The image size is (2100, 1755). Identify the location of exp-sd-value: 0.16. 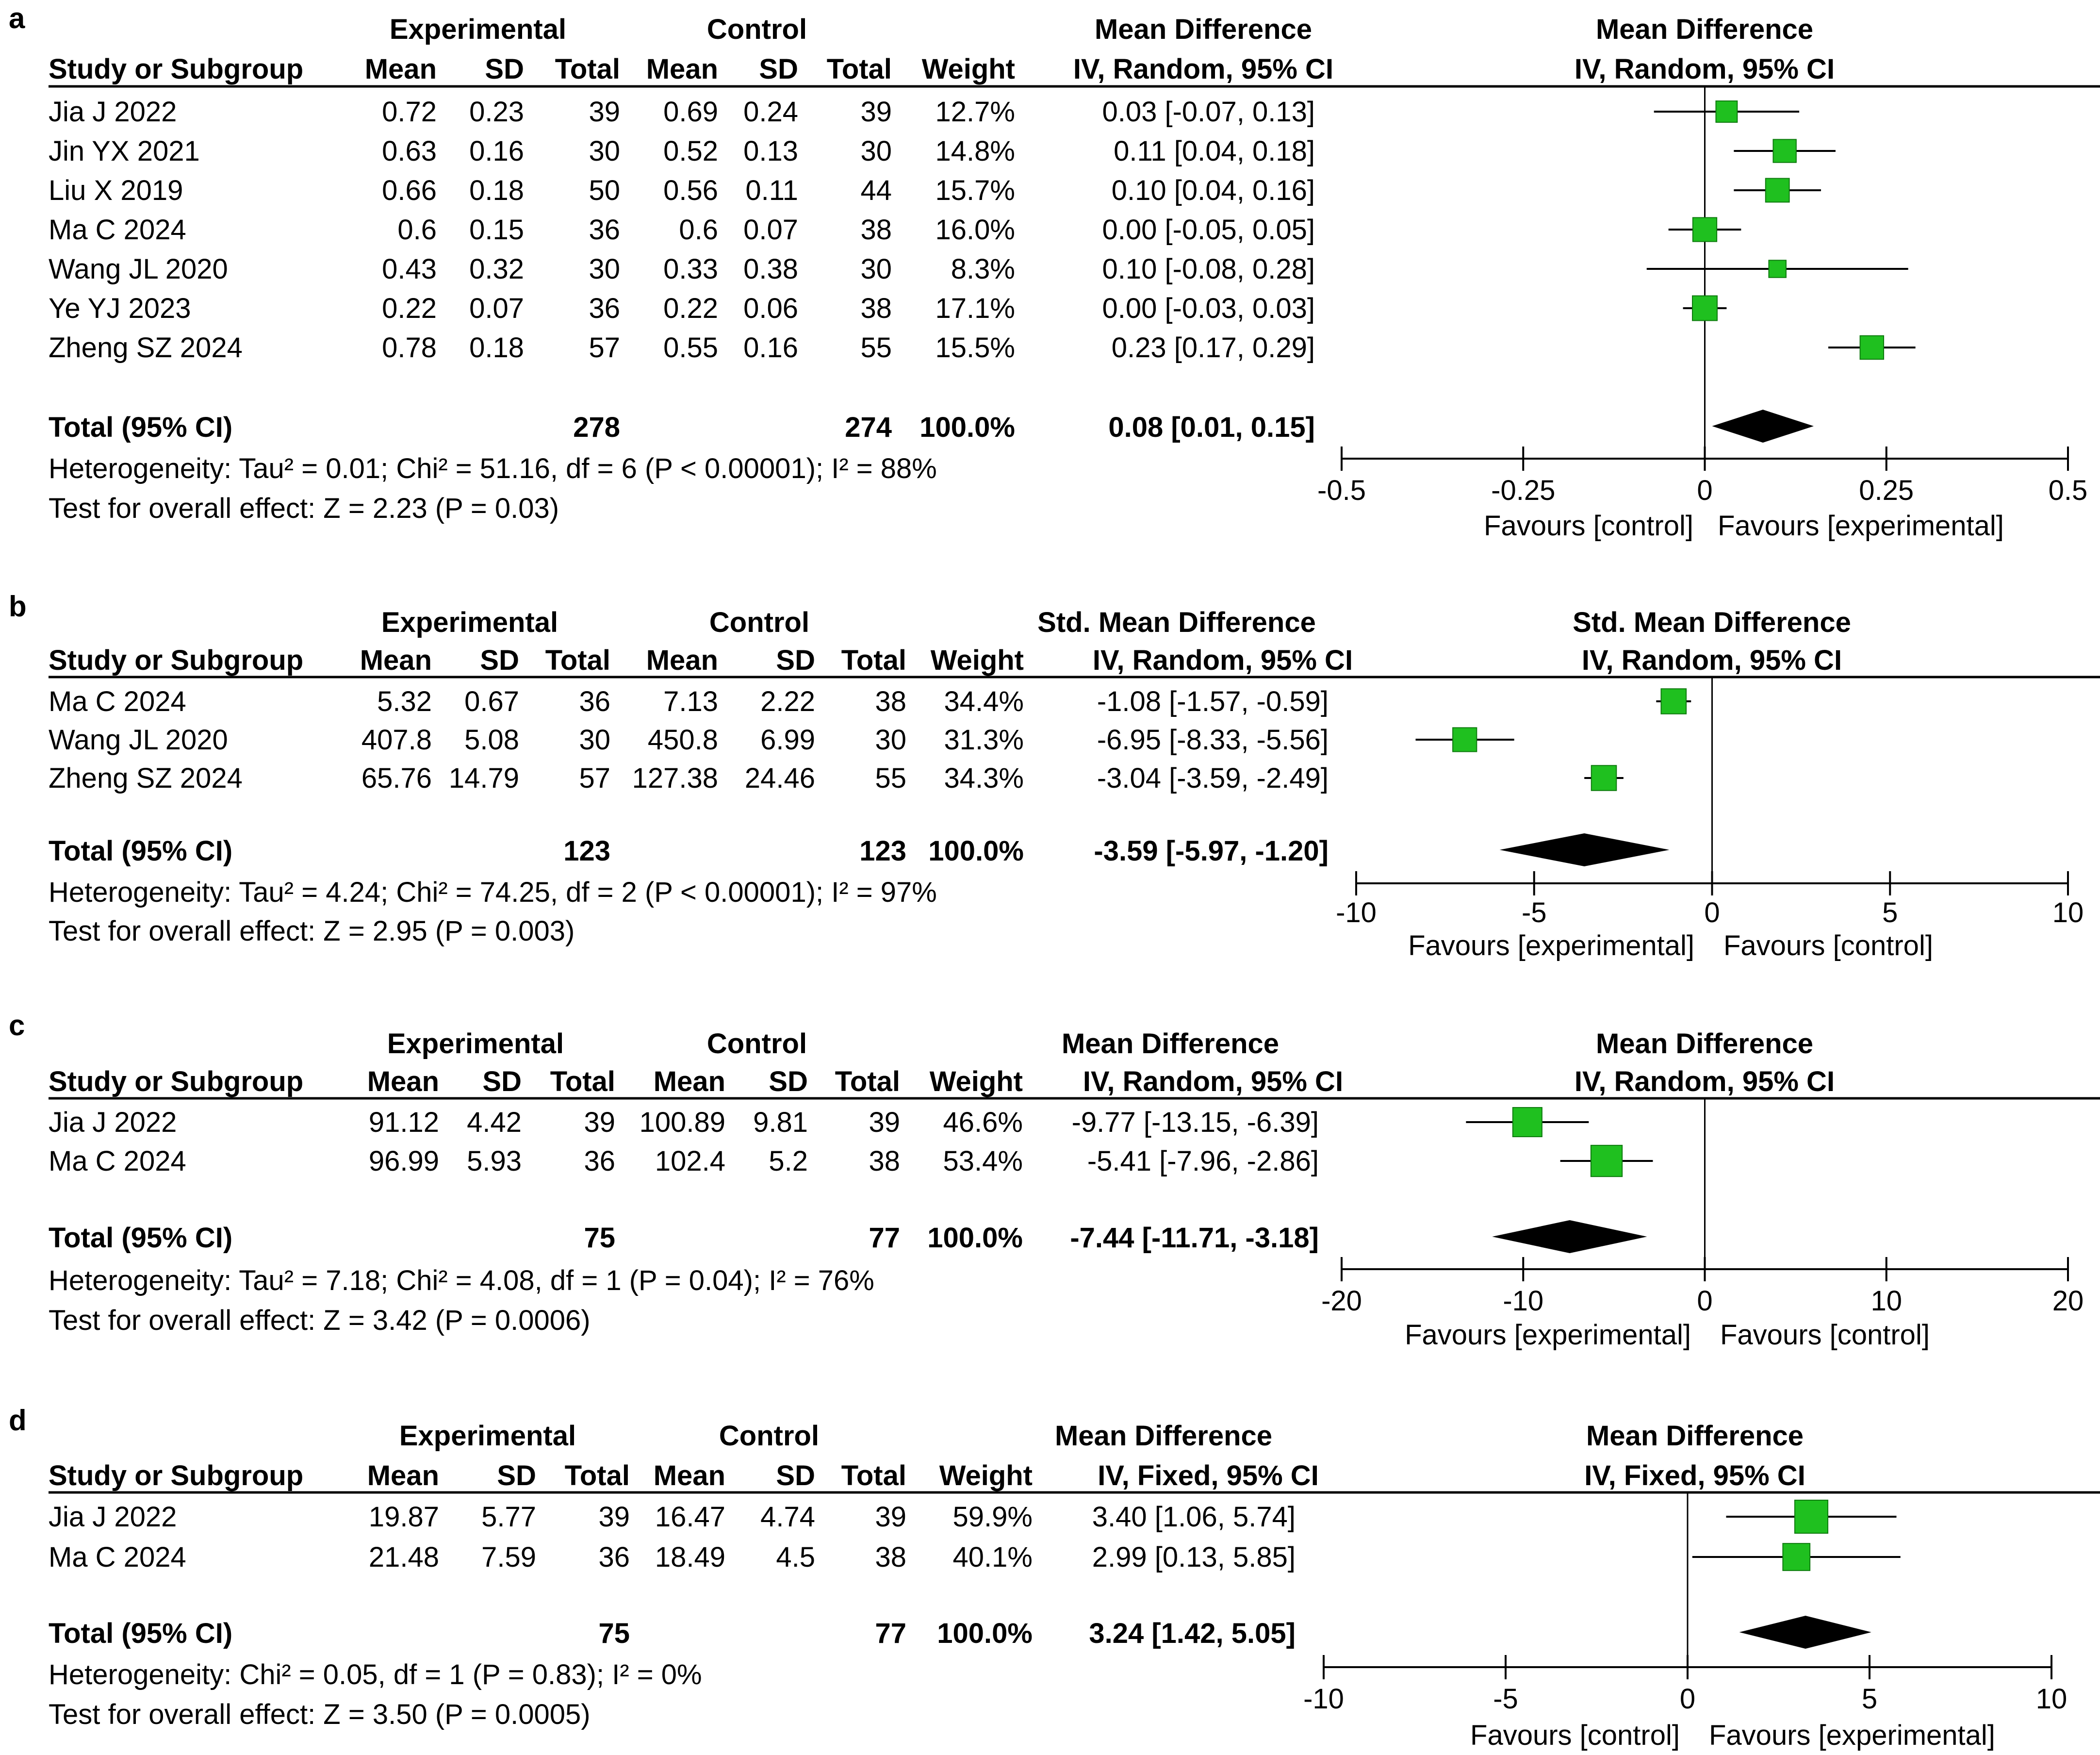
(496, 151).